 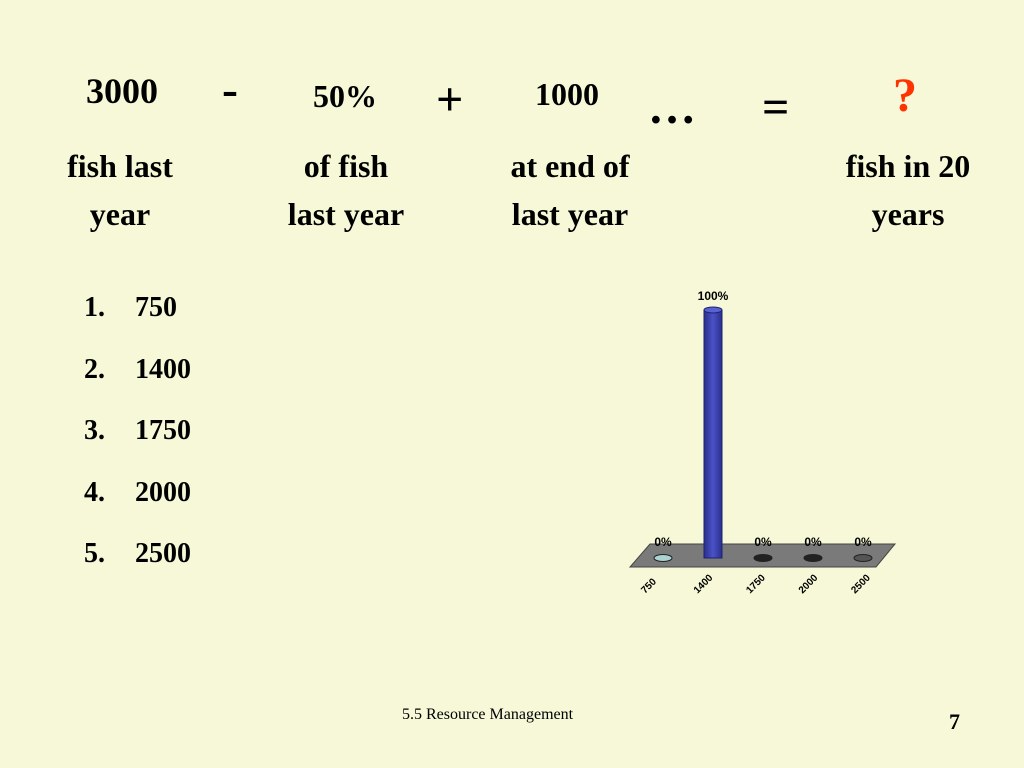 I want to click on chart-tick-label: 1400, so click(x=704, y=584).